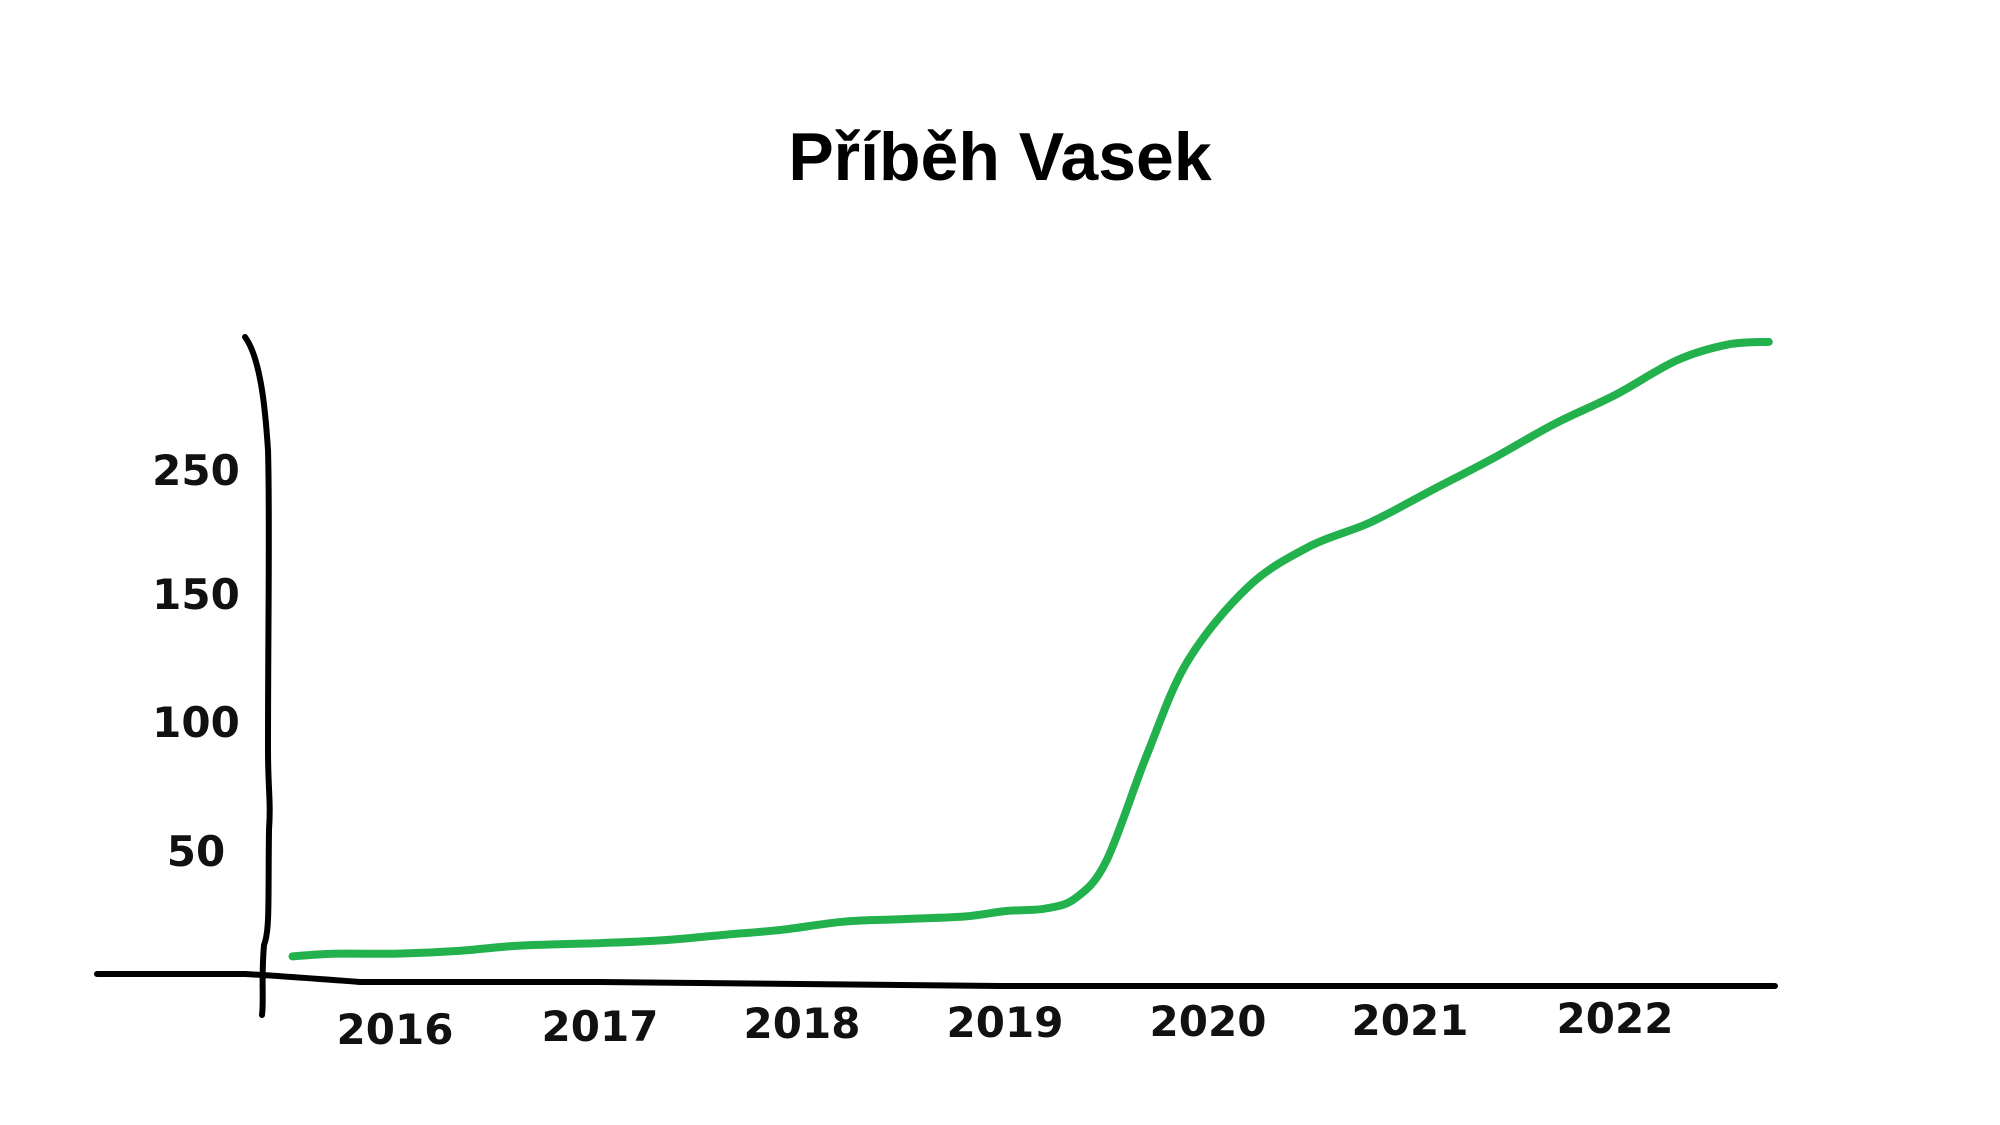 The image size is (2000, 1125). I want to click on x-tick-labels: 2016 2017 2018 2019 2020 2021 2022, so click(1005, 1024).